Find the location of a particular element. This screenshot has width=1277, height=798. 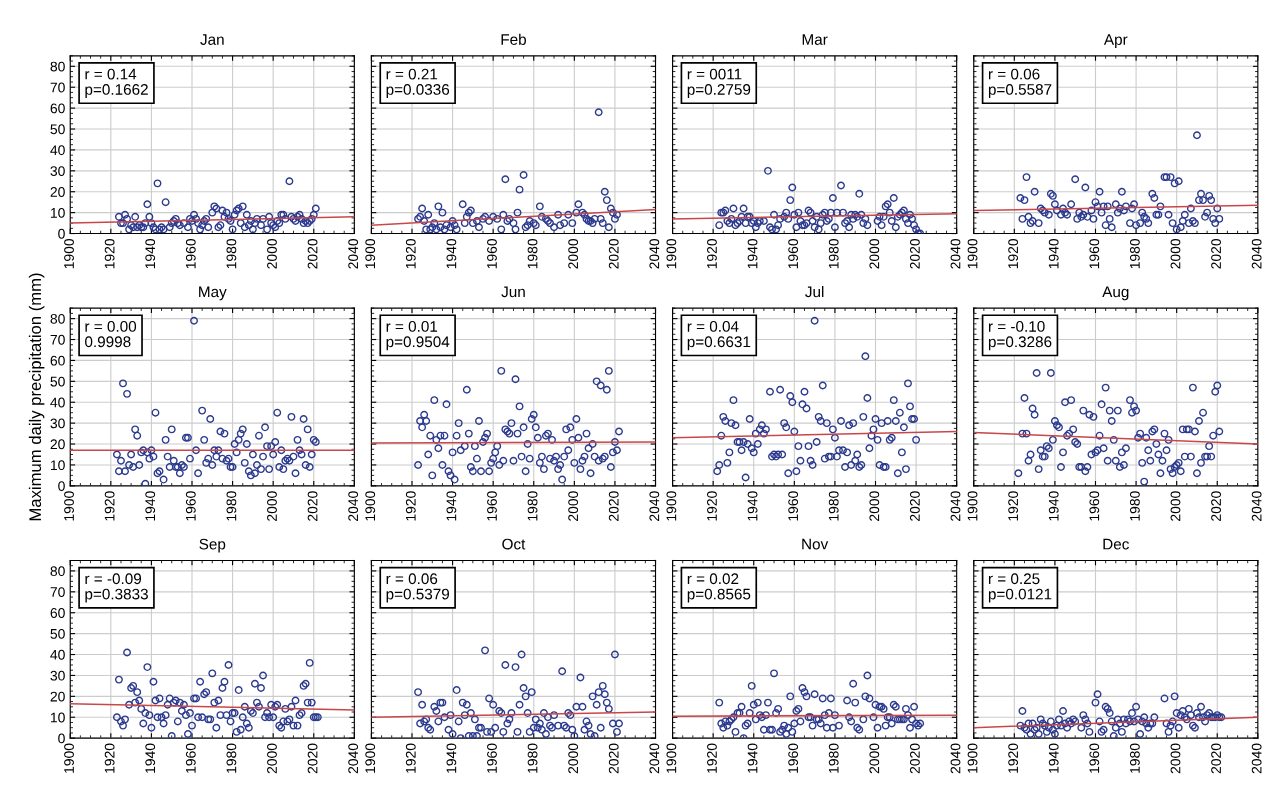

annotation: r = 0.00 0.9998 is located at coordinates (111, 334).